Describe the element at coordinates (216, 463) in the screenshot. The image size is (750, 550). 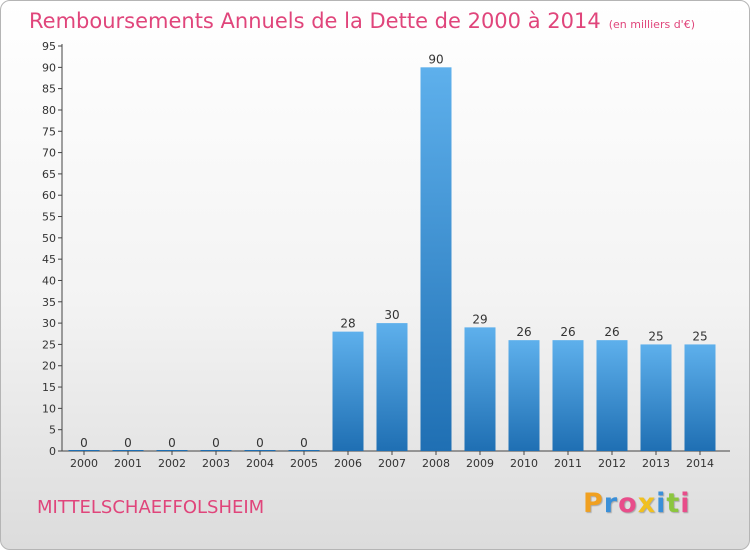
I see `x-tick-label-2003: 2003` at that location.